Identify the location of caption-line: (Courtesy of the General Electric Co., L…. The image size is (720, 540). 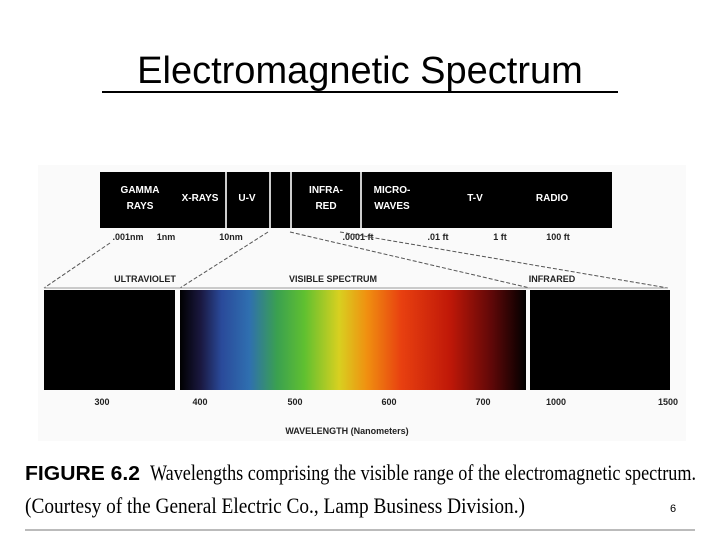
(275, 505).